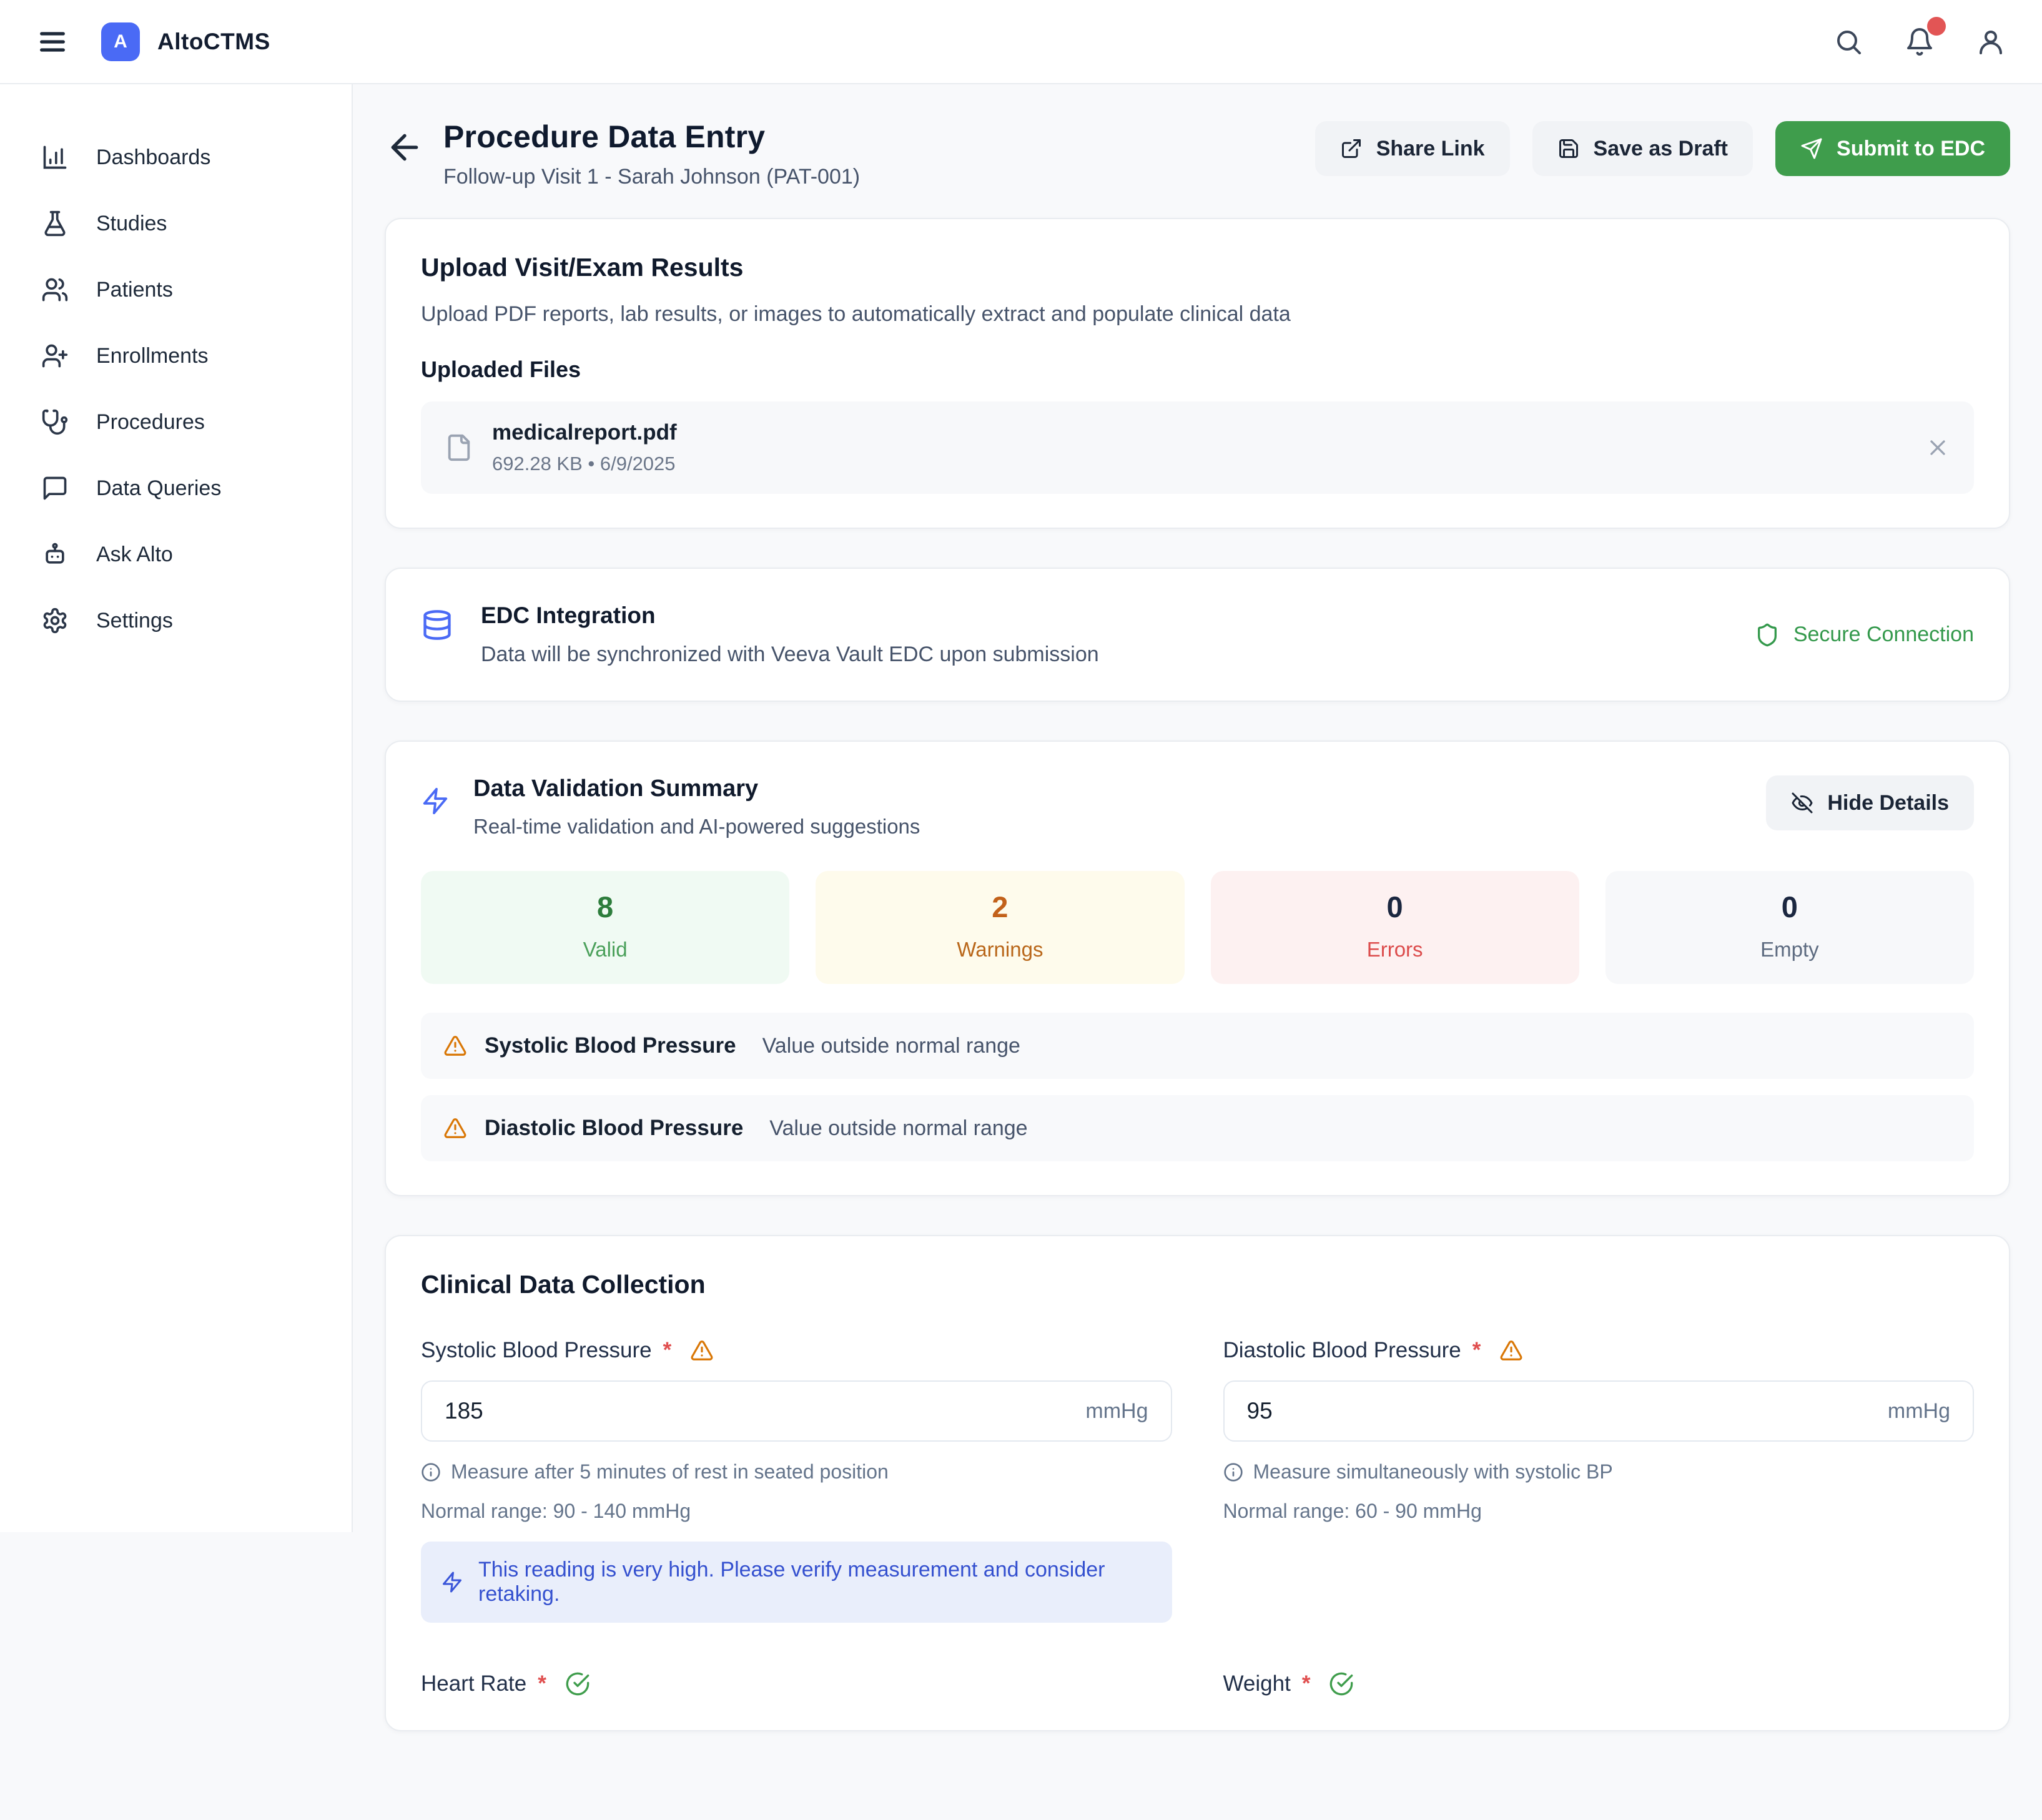 Image resolution: width=2042 pixels, height=1820 pixels. What do you see at coordinates (176, 223) in the screenshot?
I see `sidebar-item-studies: Studies` at bounding box center [176, 223].